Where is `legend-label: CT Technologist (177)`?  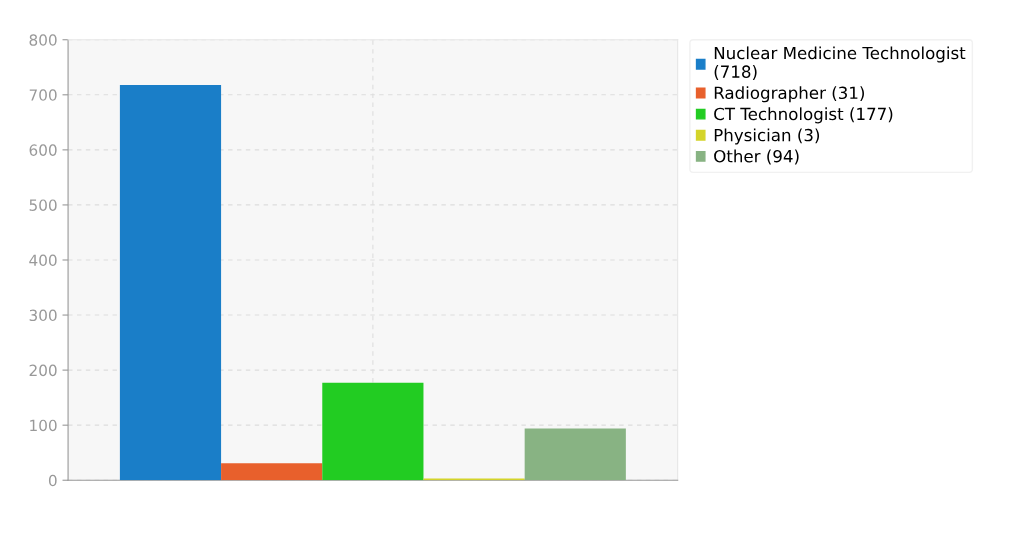 legend-label: CT Technologist (177) is located at coordinates (803, 115).